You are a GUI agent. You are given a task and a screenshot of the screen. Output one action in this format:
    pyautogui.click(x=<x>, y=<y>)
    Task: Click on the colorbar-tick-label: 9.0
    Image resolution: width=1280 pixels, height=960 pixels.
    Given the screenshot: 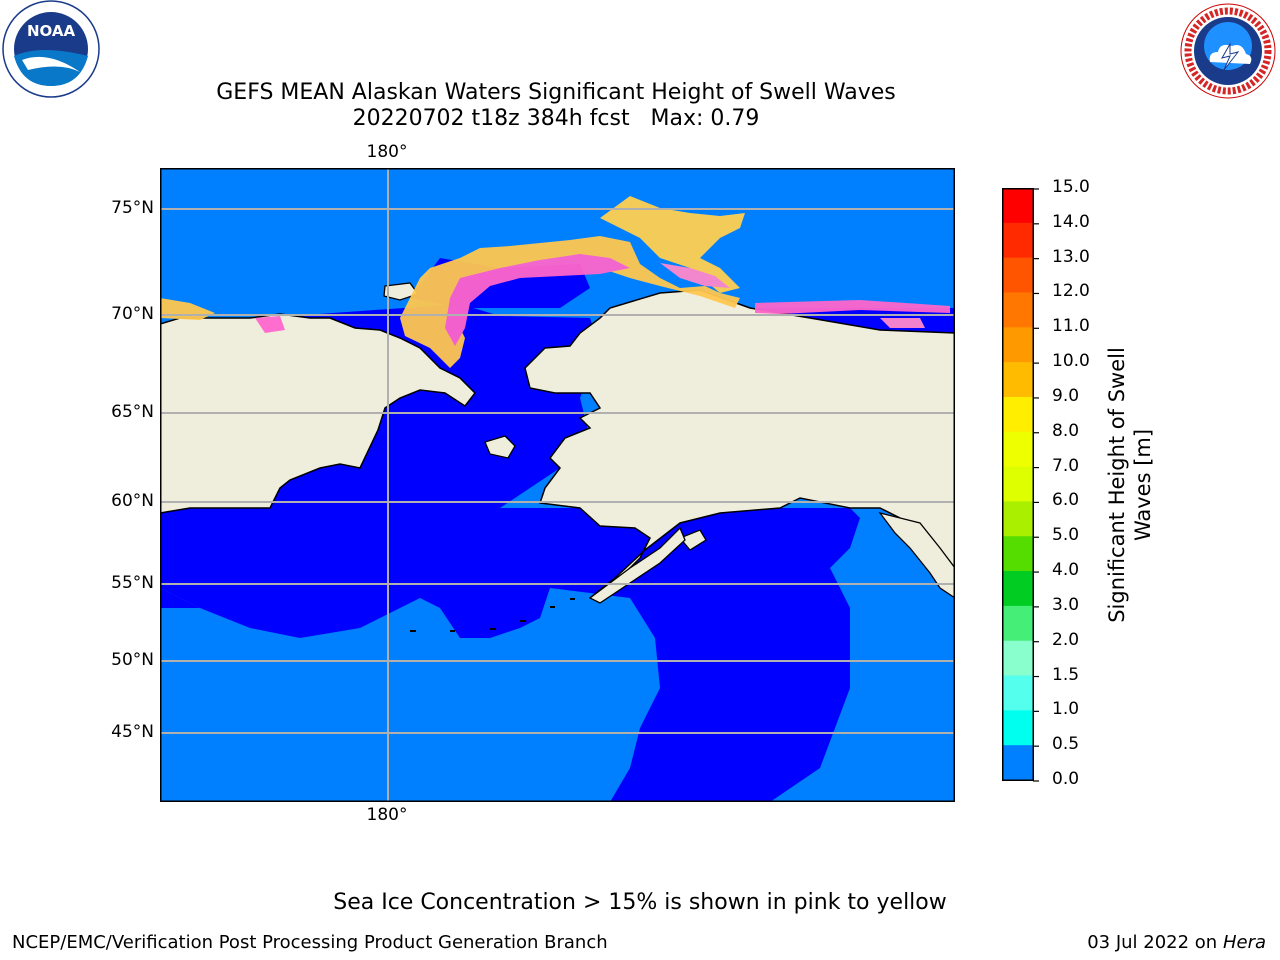 What is the action you would take?
    pyautogui.click(x=1066, y=395)
    